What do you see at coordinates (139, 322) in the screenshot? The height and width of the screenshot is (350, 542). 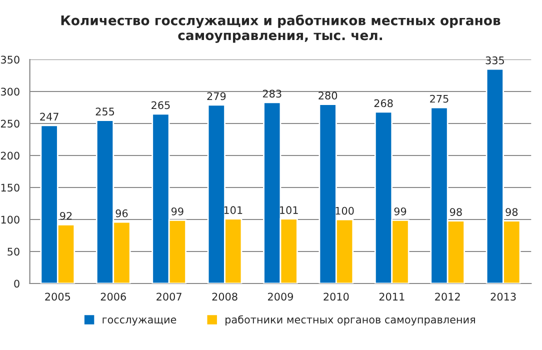 I see `legend-label: госслужащие` at bounding box center [139, 322].